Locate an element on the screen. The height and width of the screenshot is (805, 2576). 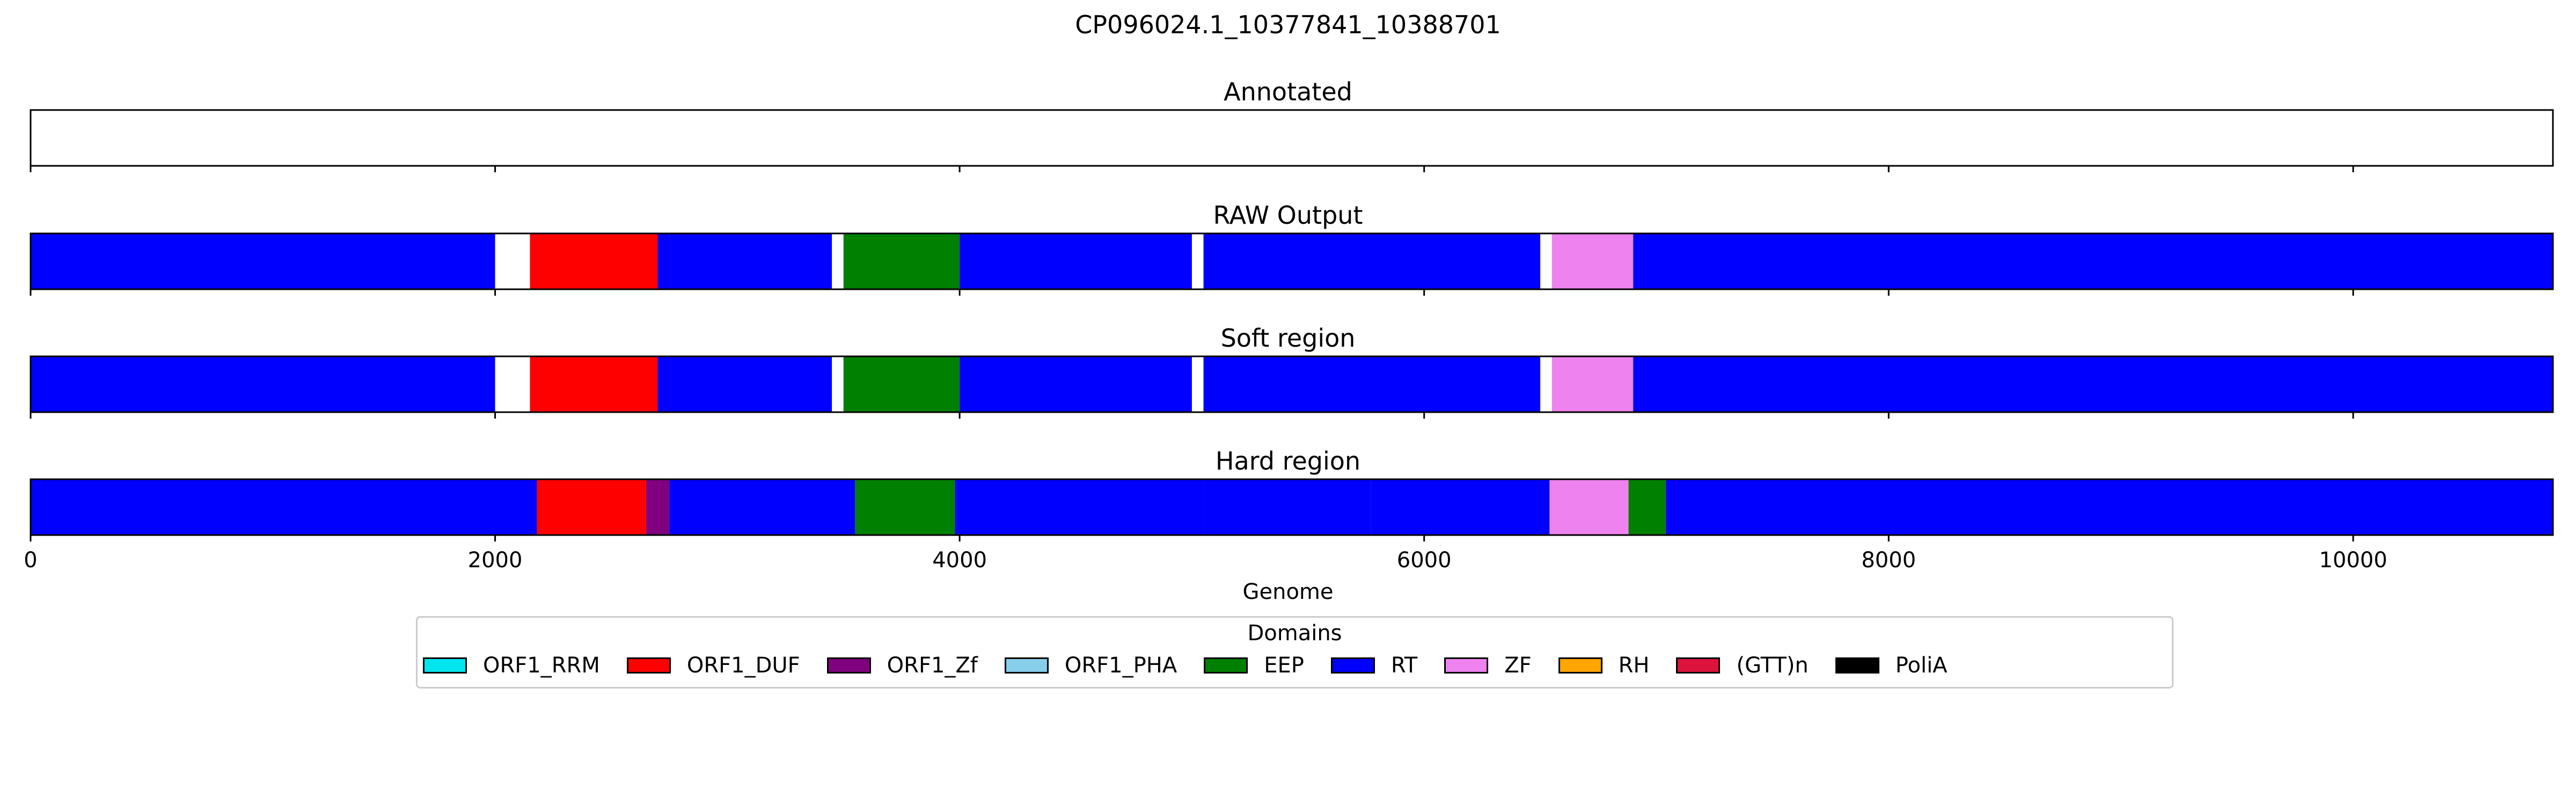
legend-label: ORF1_Zf is located at coordinates (932, 665).